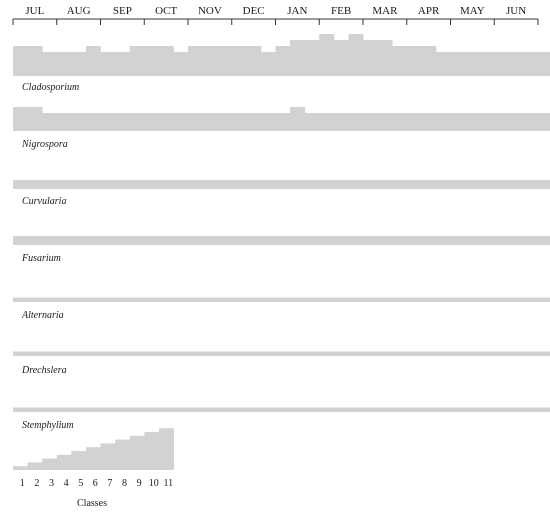 Image resolution: width=550 pixels, height=514 pixels. I want to click on series-label-curvularia: Curvularia, so click(44, 201).